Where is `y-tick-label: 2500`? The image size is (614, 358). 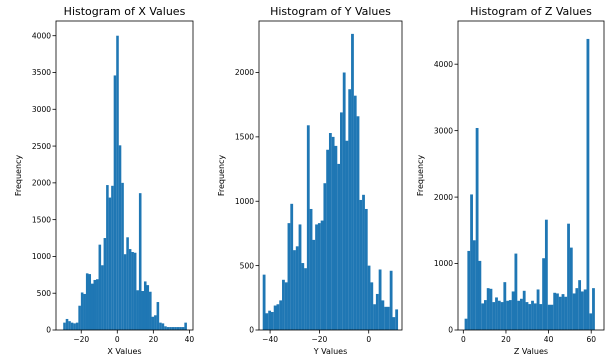 y-tick-label: 2500 is located at coordinates (41, 146).